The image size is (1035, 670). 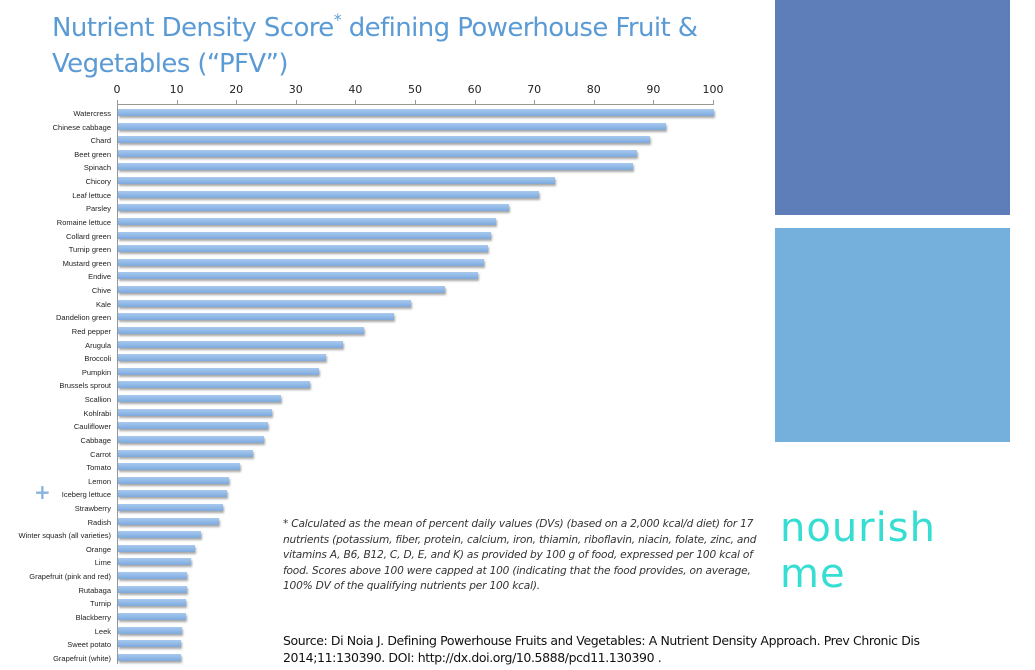 I want to click on chart-row: Scallion, so click(x=380, y=399).